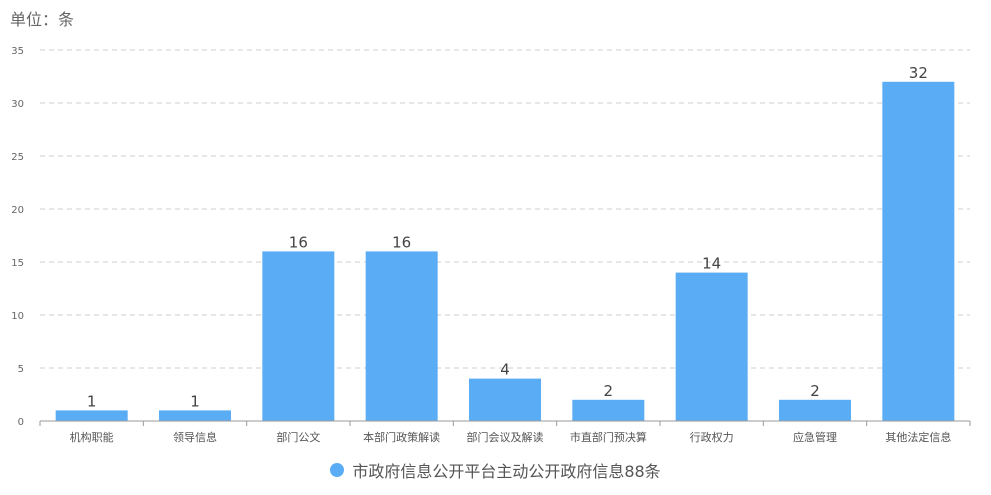 The image size is (991, 495). Describe the element at coordinates (608, 437) in the screenshot. I see `x-tick-label: 市直部门预决算` at that location.